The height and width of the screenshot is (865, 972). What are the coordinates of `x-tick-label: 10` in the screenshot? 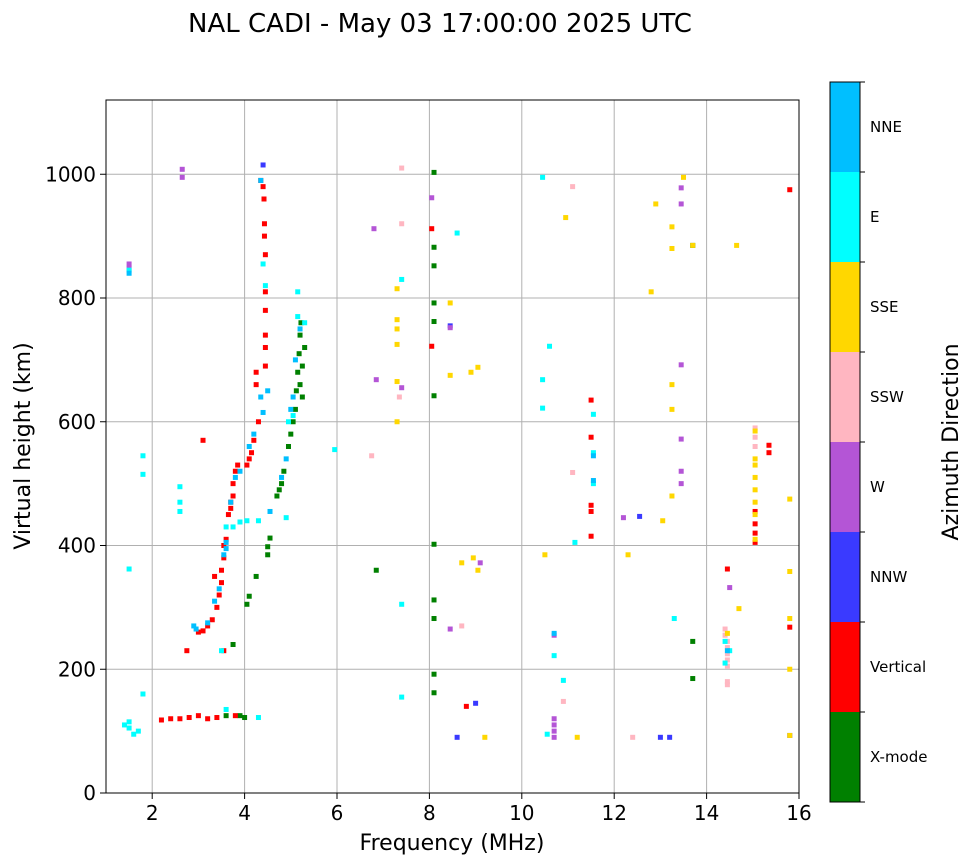 It's located at (521, 813).